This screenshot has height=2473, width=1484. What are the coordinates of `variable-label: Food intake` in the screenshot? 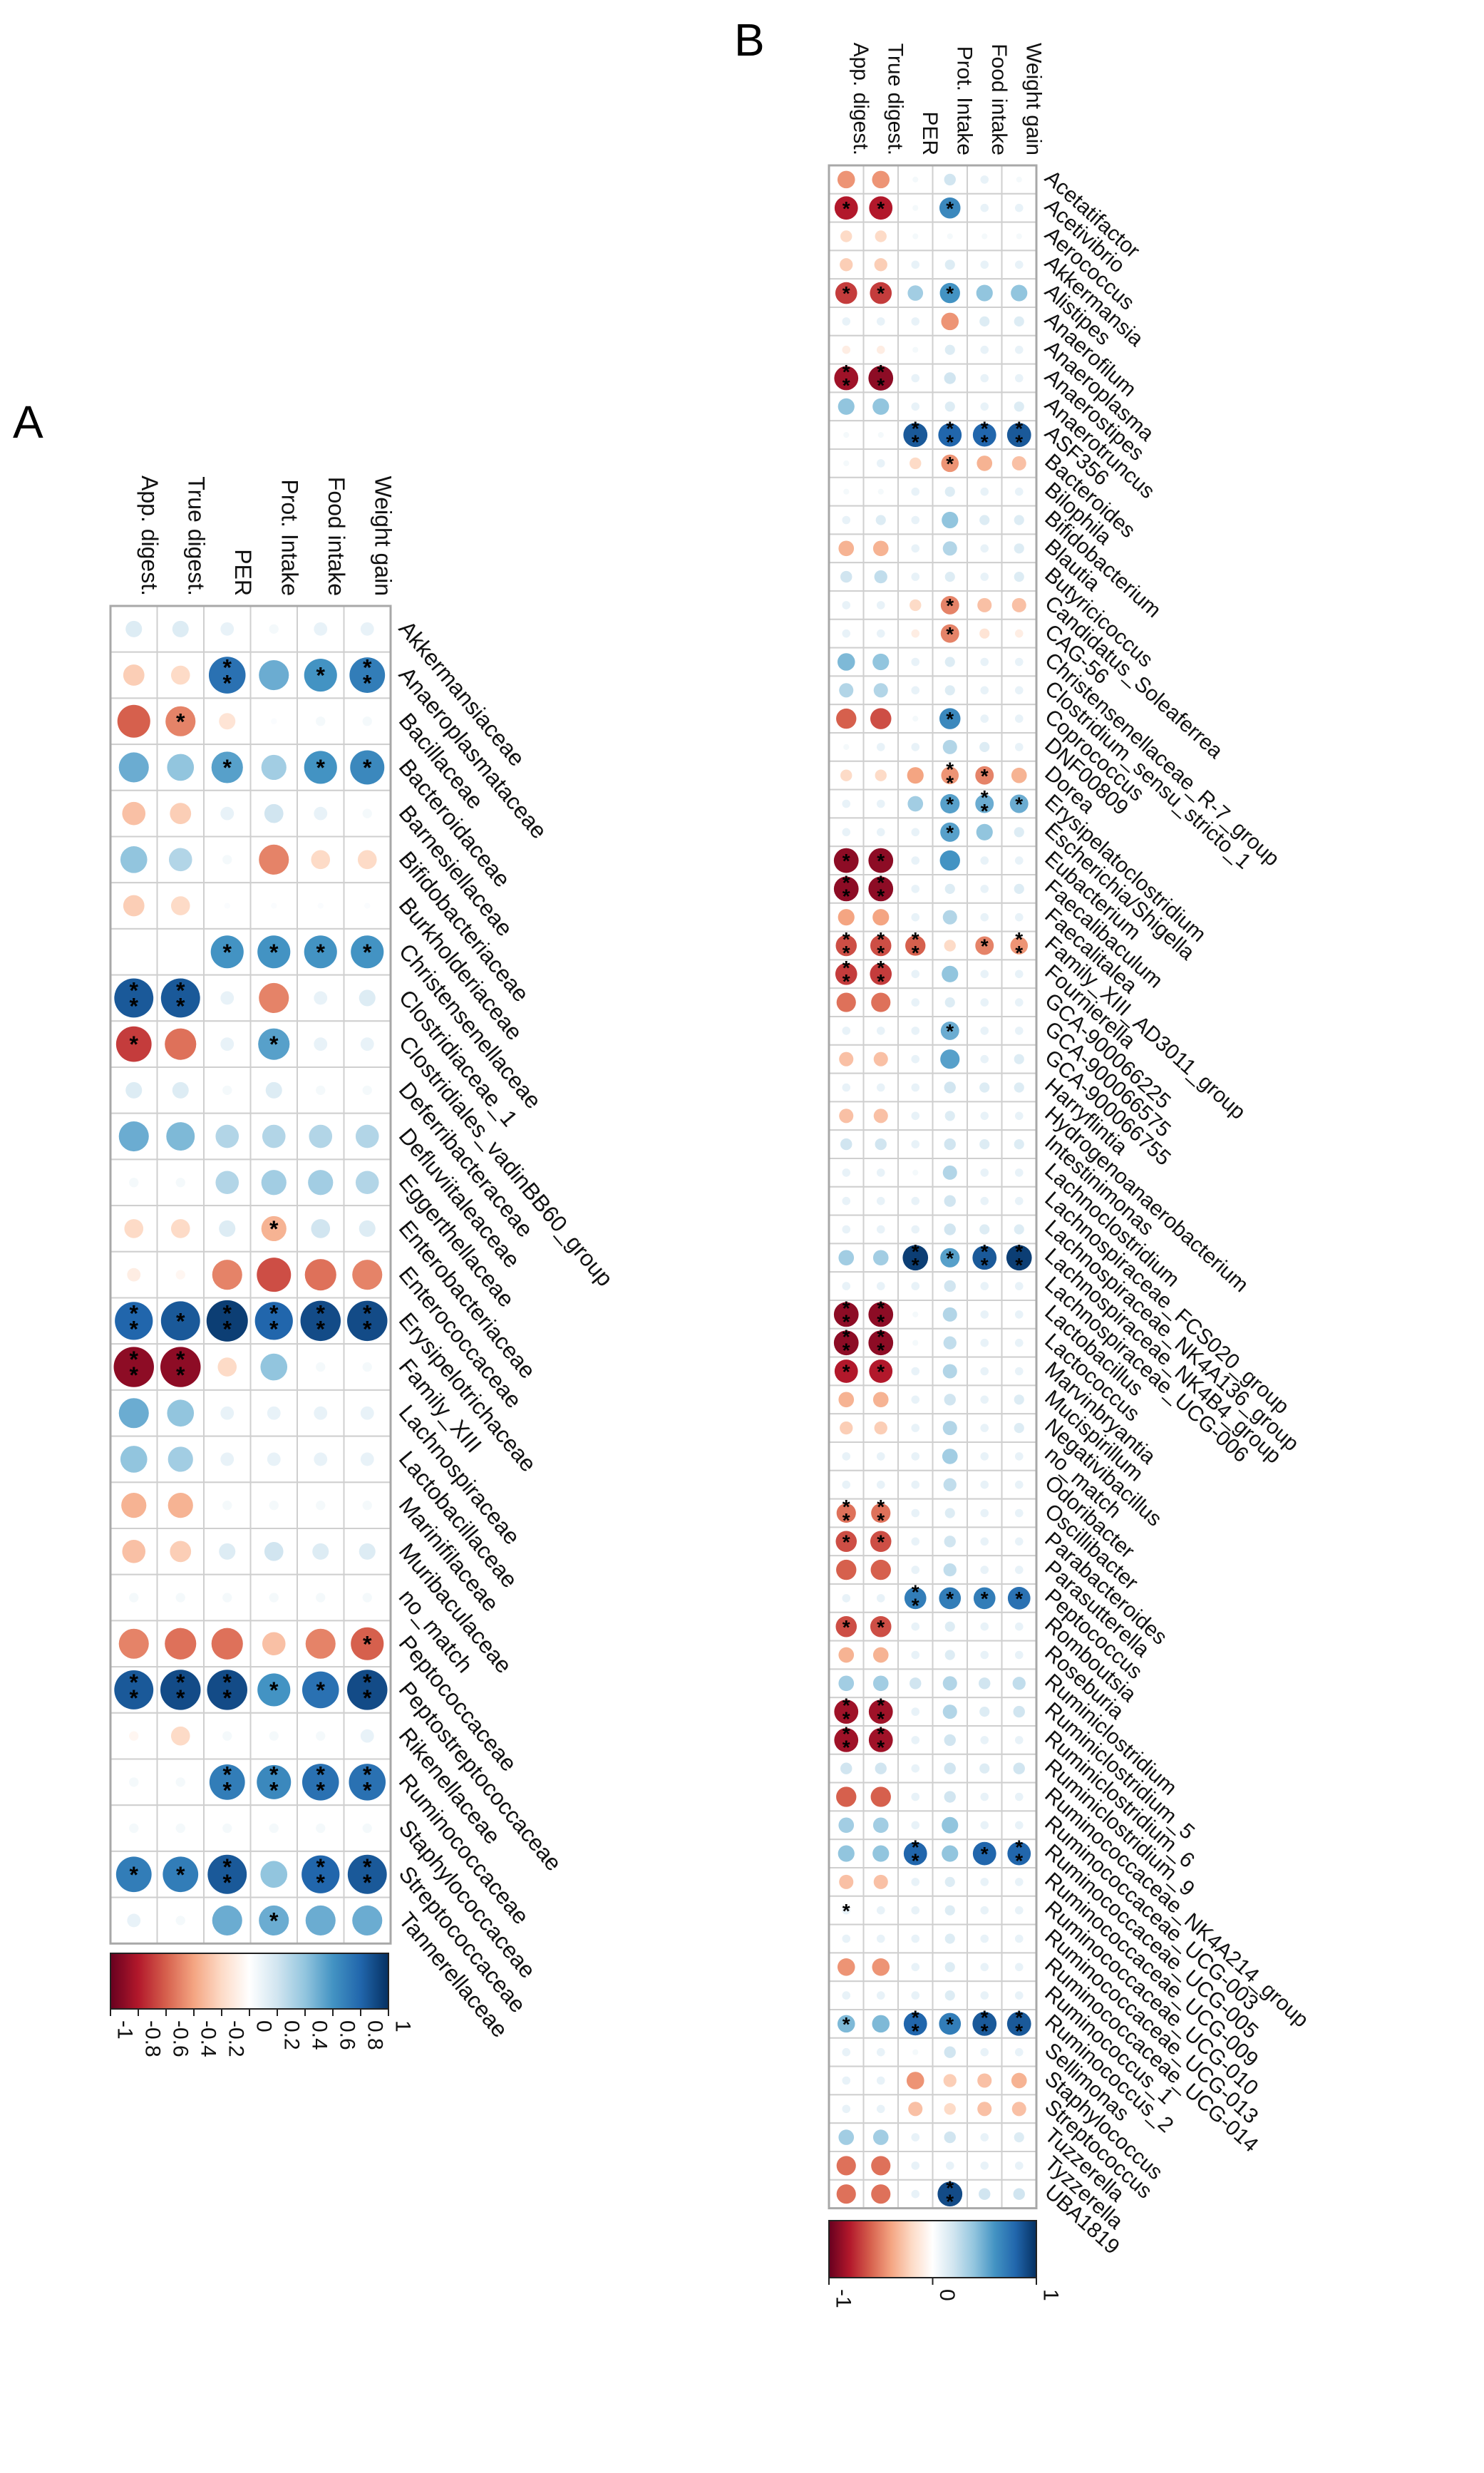 It's located at (336, 536).